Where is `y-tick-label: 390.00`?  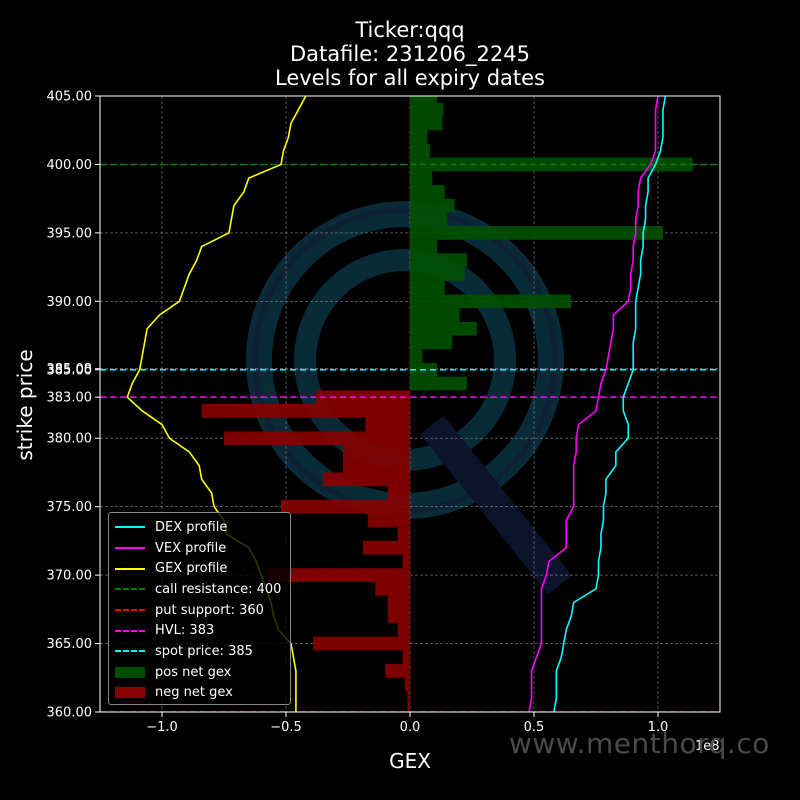 y-tick-label: 390.00 is located at coordinates (70, 302).